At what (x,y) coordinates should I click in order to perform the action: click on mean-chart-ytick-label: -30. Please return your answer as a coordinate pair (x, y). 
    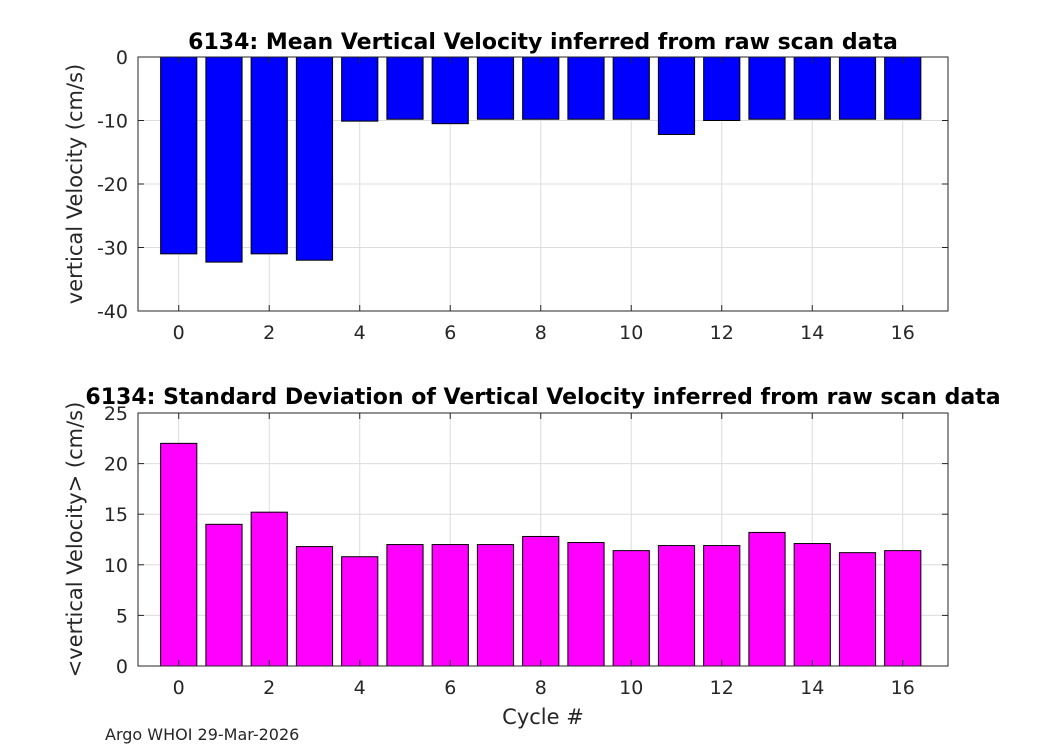
    Looking at the image, I should click on (112, 249).